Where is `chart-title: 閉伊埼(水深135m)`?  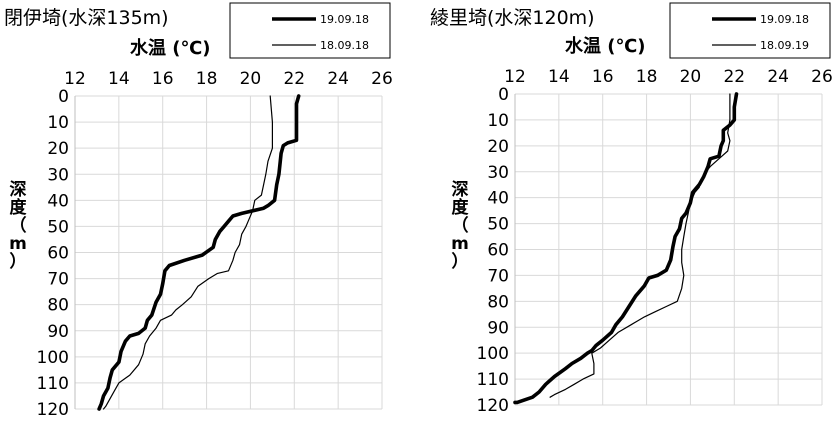 chart-title: 閉伊埼(水深135m) is located at coordinates (86, 18).